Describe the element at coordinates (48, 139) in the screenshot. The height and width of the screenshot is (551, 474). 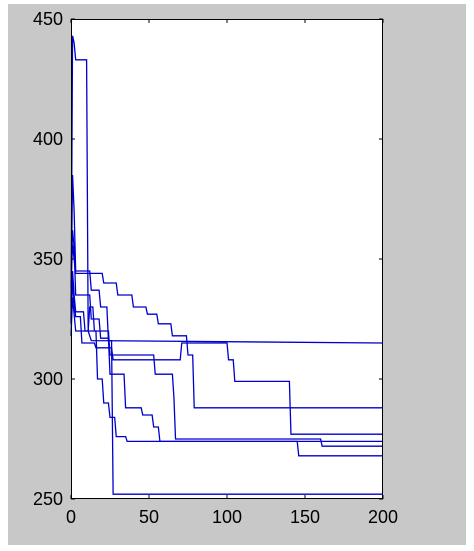
I see `y-tick-label: 400` at that location.